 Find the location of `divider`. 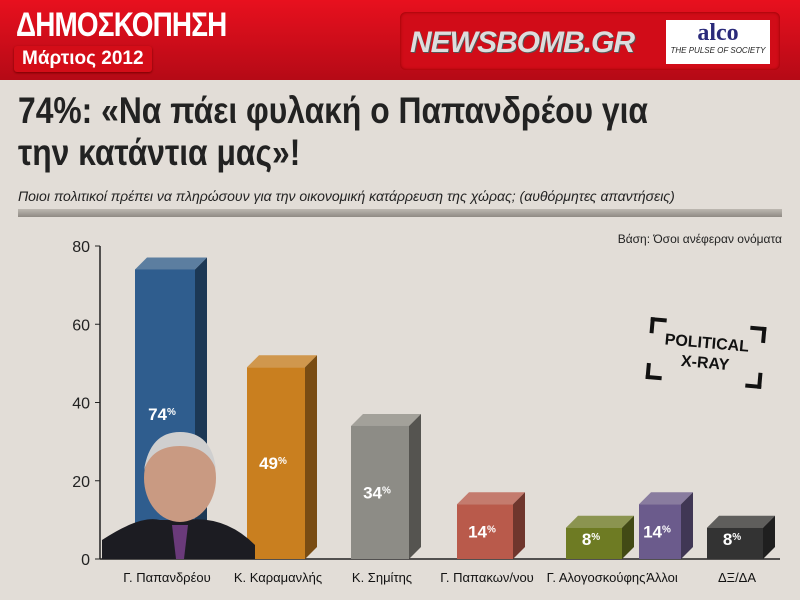

divider is located at coordinates (400, 213).